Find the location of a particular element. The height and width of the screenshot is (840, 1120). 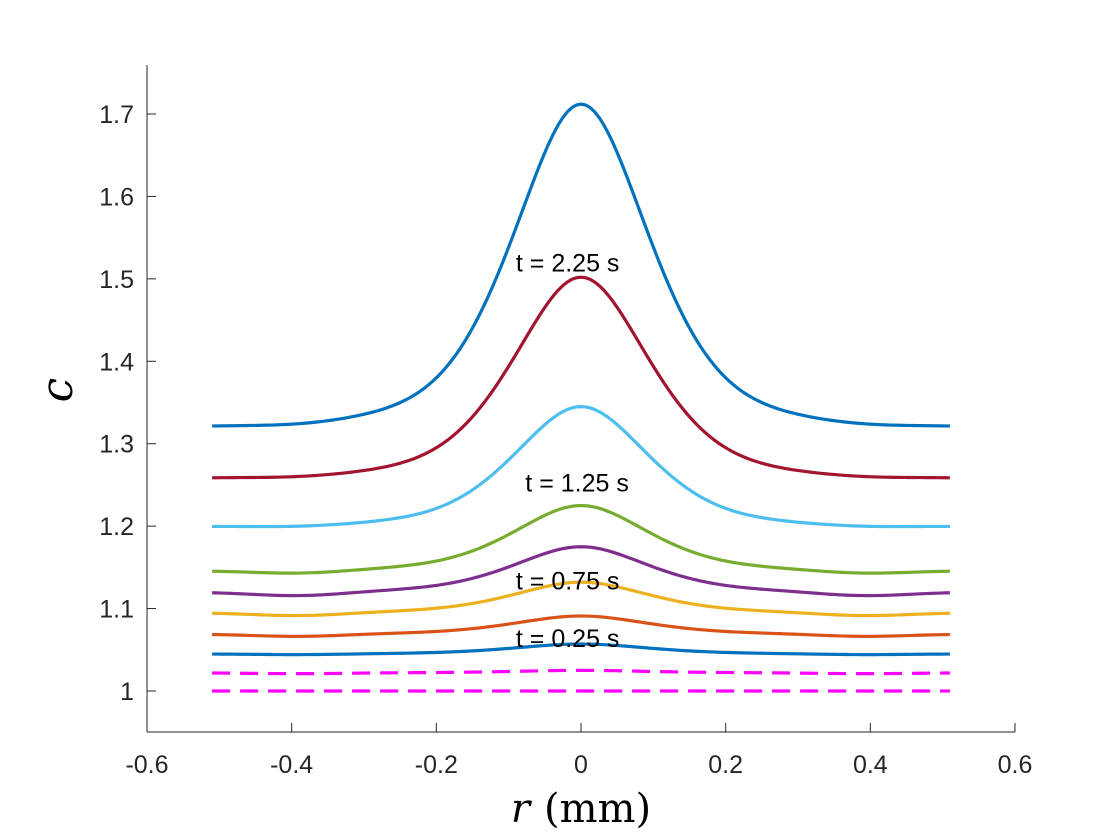

y-tick-label: 1.6 is located at coordinates (116, 197).